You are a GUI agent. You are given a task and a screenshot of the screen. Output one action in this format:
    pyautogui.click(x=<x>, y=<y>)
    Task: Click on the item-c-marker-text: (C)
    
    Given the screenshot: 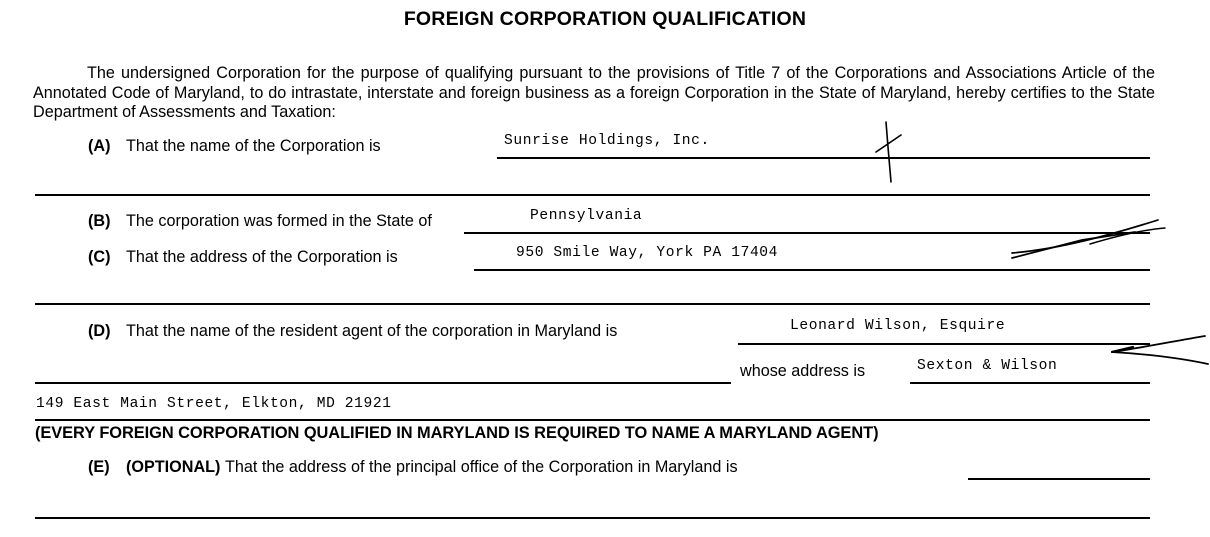 What is the action you would take?
    pyautogui.click(x=99, y=257)
    